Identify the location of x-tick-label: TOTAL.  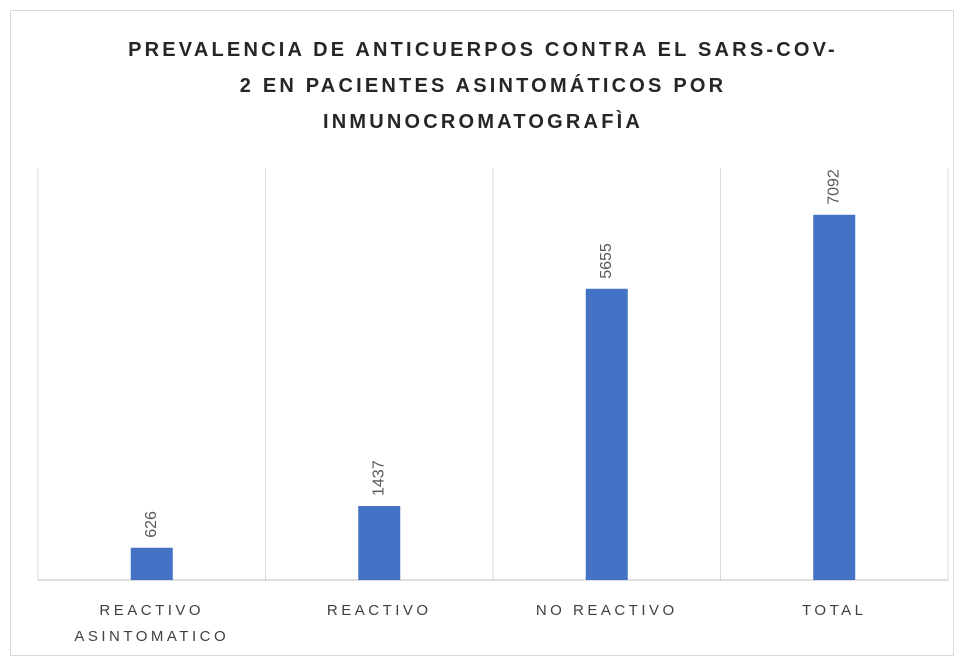
(834, 610).